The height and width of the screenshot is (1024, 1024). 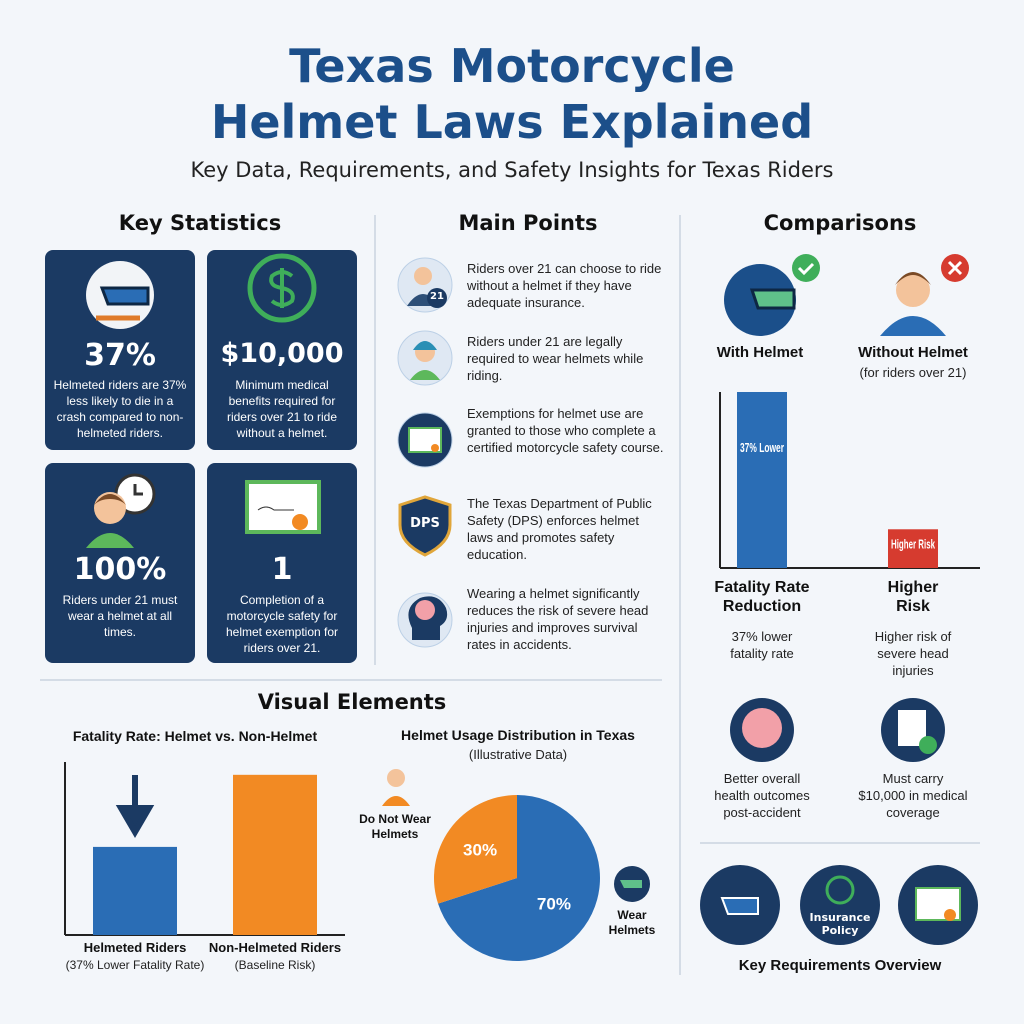 What do you see at coordinates (512, 94) in the screenshot?
I see `title: Texas Motorcycle Helmet Laws Explained` at bounding box center [512, 94].